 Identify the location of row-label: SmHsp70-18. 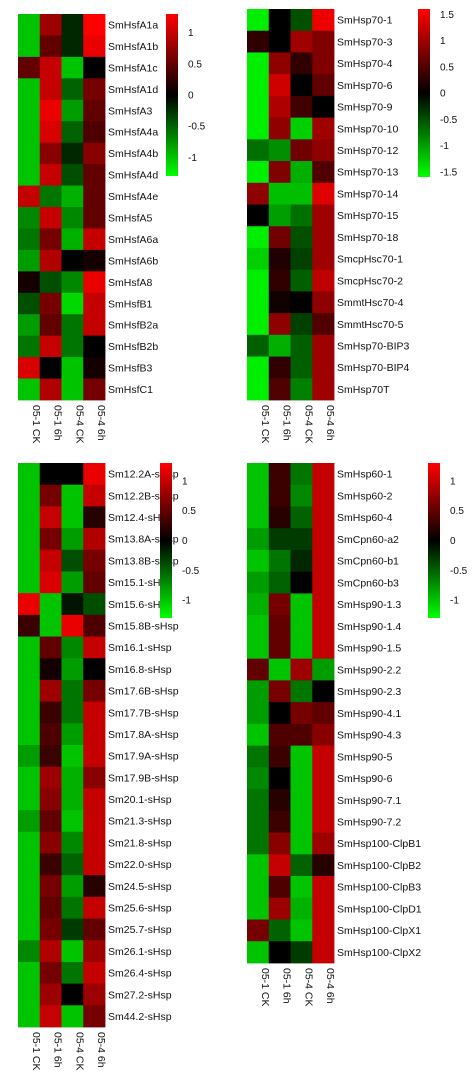
(367, 238).